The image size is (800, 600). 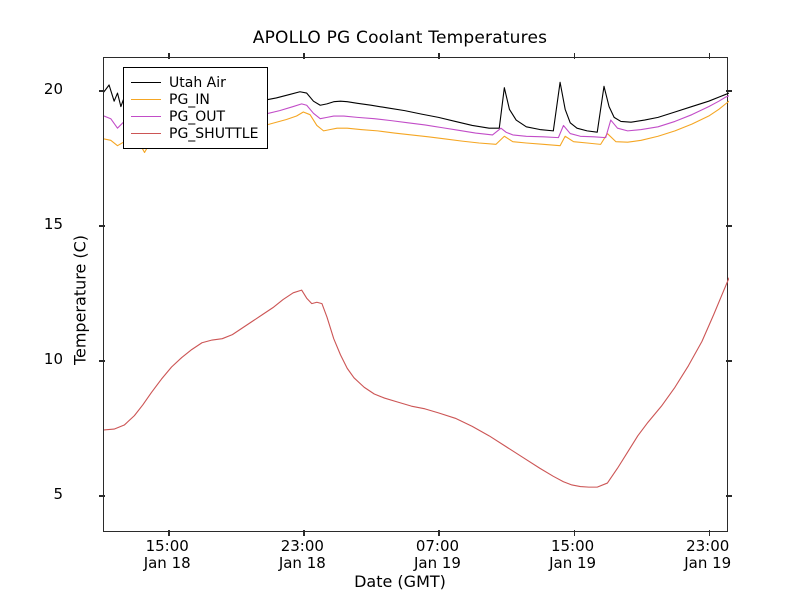 What do you see at coordinates (80, 300) in the screenshot?
I see `y-axis-label: Temperature (C)` at bounding box center [80, 300].